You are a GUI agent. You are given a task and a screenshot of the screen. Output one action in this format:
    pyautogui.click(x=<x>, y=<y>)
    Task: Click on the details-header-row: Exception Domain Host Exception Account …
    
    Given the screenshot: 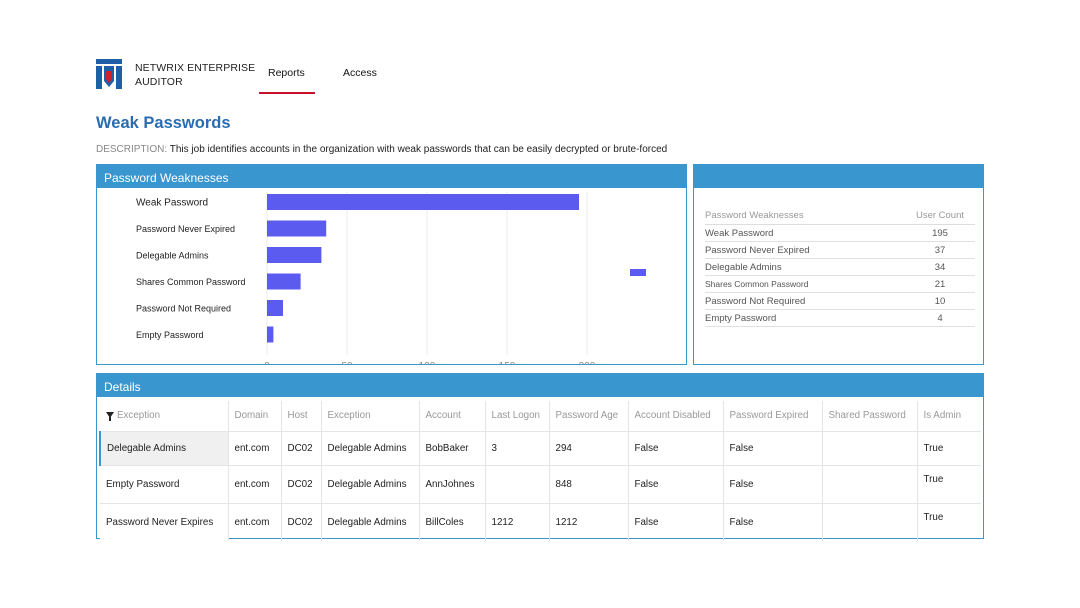 What is the action you would take?
    pyautogui.click(x=540, y=416)
    